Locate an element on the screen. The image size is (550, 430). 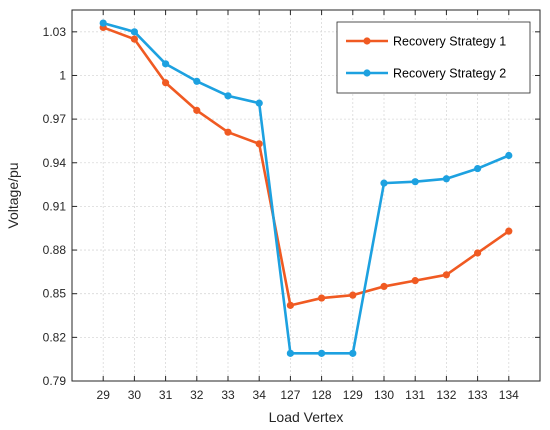
x-tick-label: 131 is located at coordinates (415, 395).